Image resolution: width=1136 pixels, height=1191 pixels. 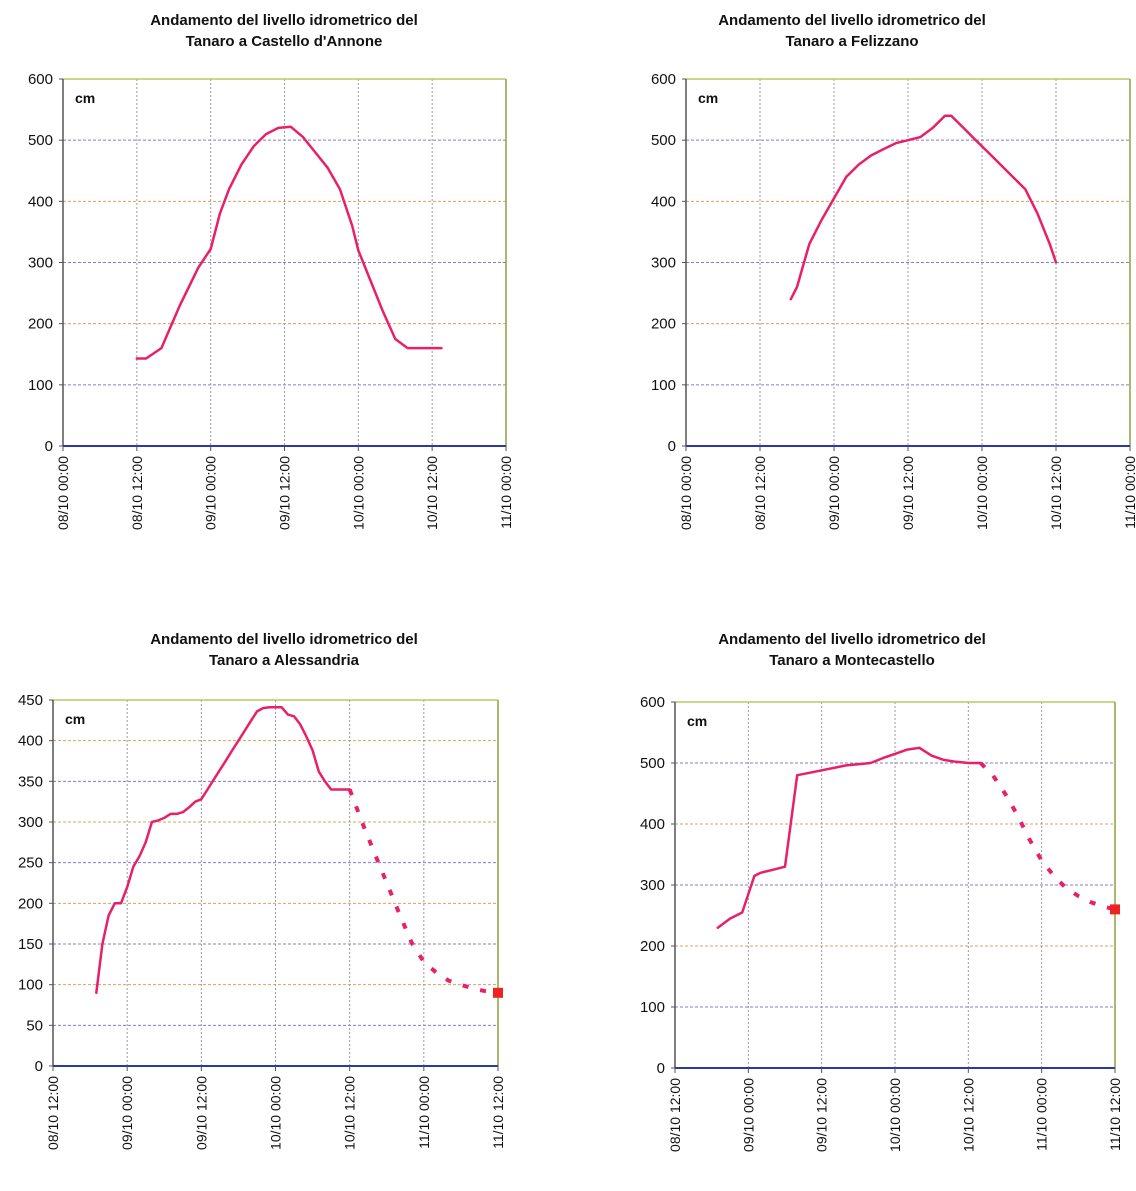 What do you see at coordinates (30, 700) in the screenshot?
I see `y-tick-label: 450` at bounding box center [30, 700].